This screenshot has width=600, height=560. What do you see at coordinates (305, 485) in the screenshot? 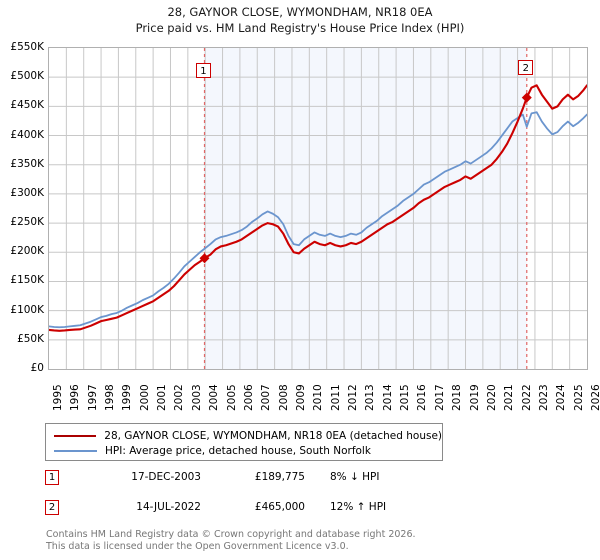
I see `sale-row: 1 17-DEC-2003 £189,775 8% ↓ HPI` at bounding box center [305, 485].